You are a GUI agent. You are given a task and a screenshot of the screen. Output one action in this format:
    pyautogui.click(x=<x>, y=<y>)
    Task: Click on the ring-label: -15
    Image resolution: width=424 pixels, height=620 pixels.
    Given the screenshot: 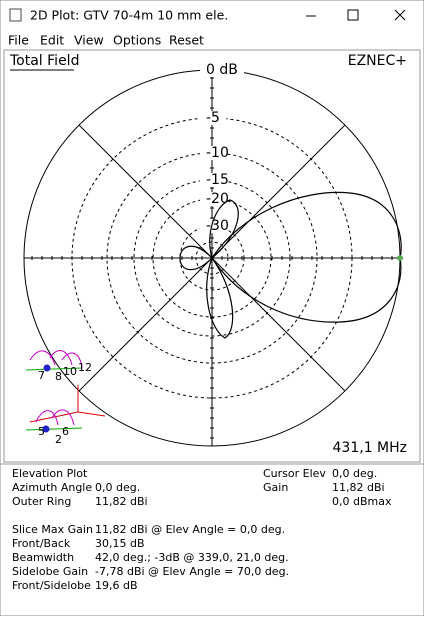 What is the action you would take?
    pyautogui.click(x=217, y=180)
    